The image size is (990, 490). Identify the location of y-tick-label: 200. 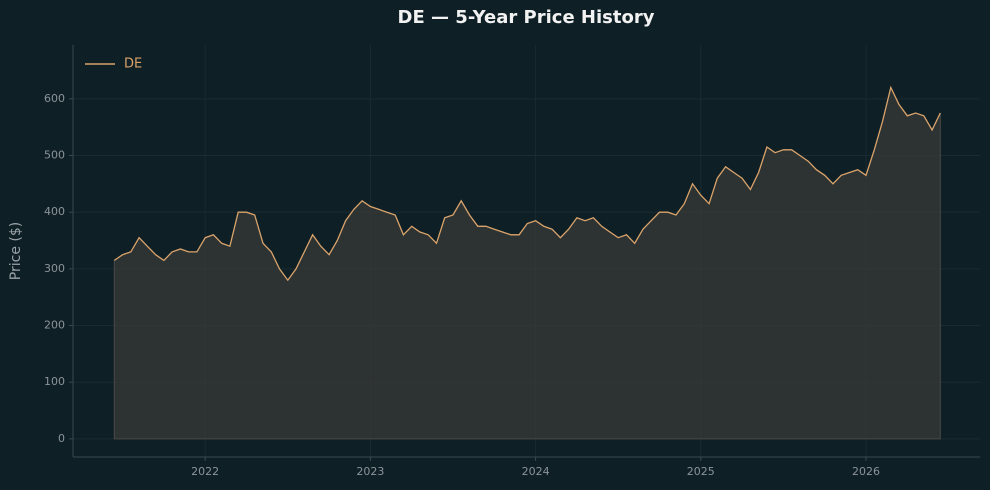
(54, 325).